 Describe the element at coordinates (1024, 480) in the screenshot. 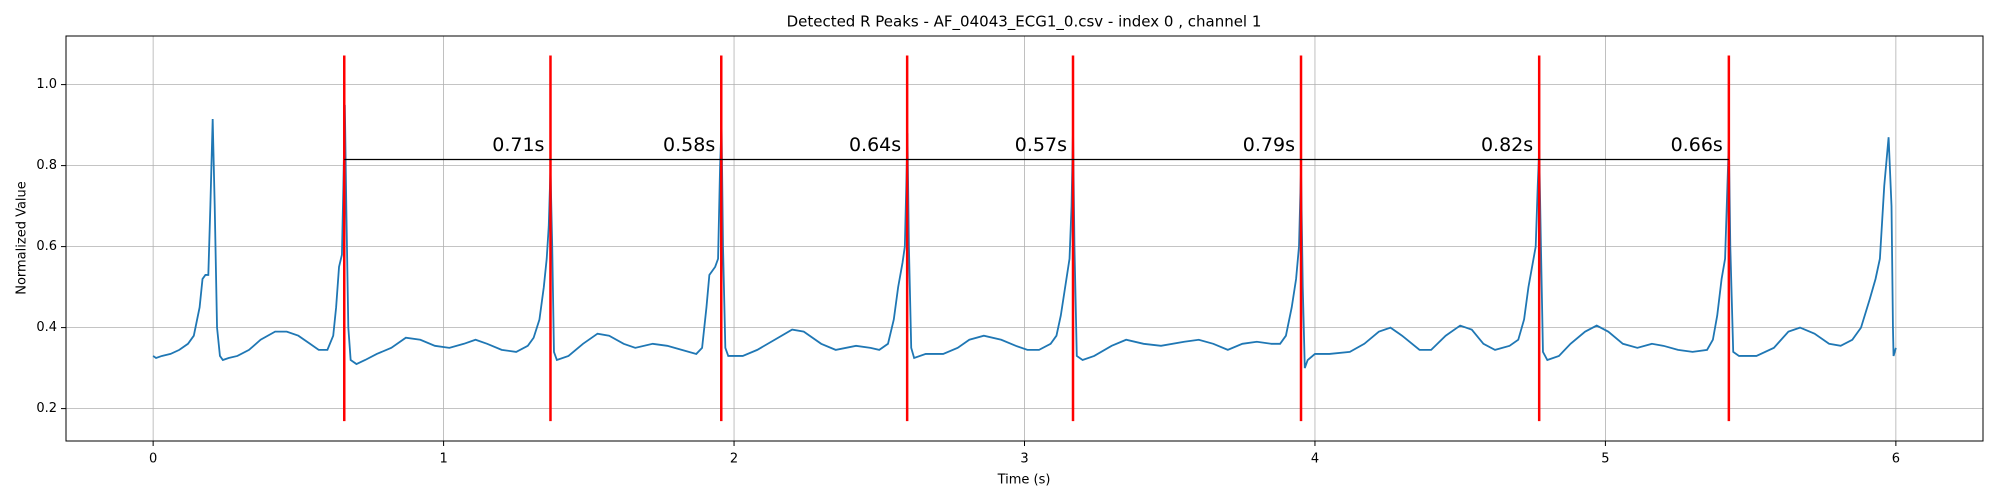

I see `x-axis-label: Time (s)` at that location.